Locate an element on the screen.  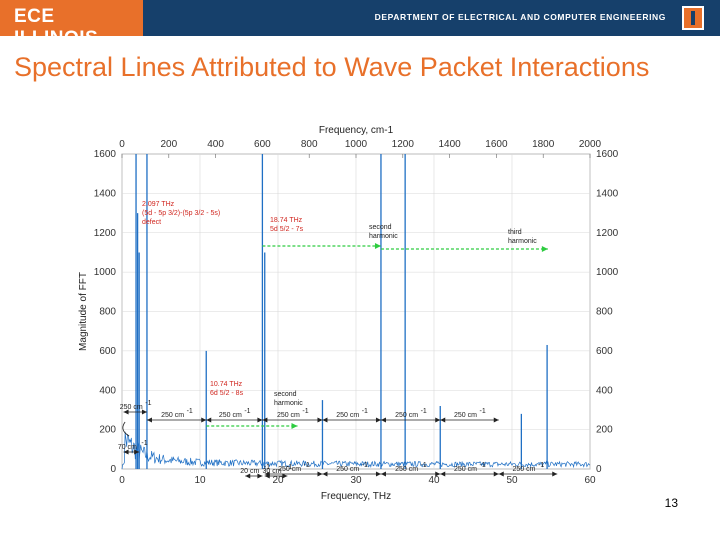
x-tick-label: 20 is located at coordinates (278, 480).